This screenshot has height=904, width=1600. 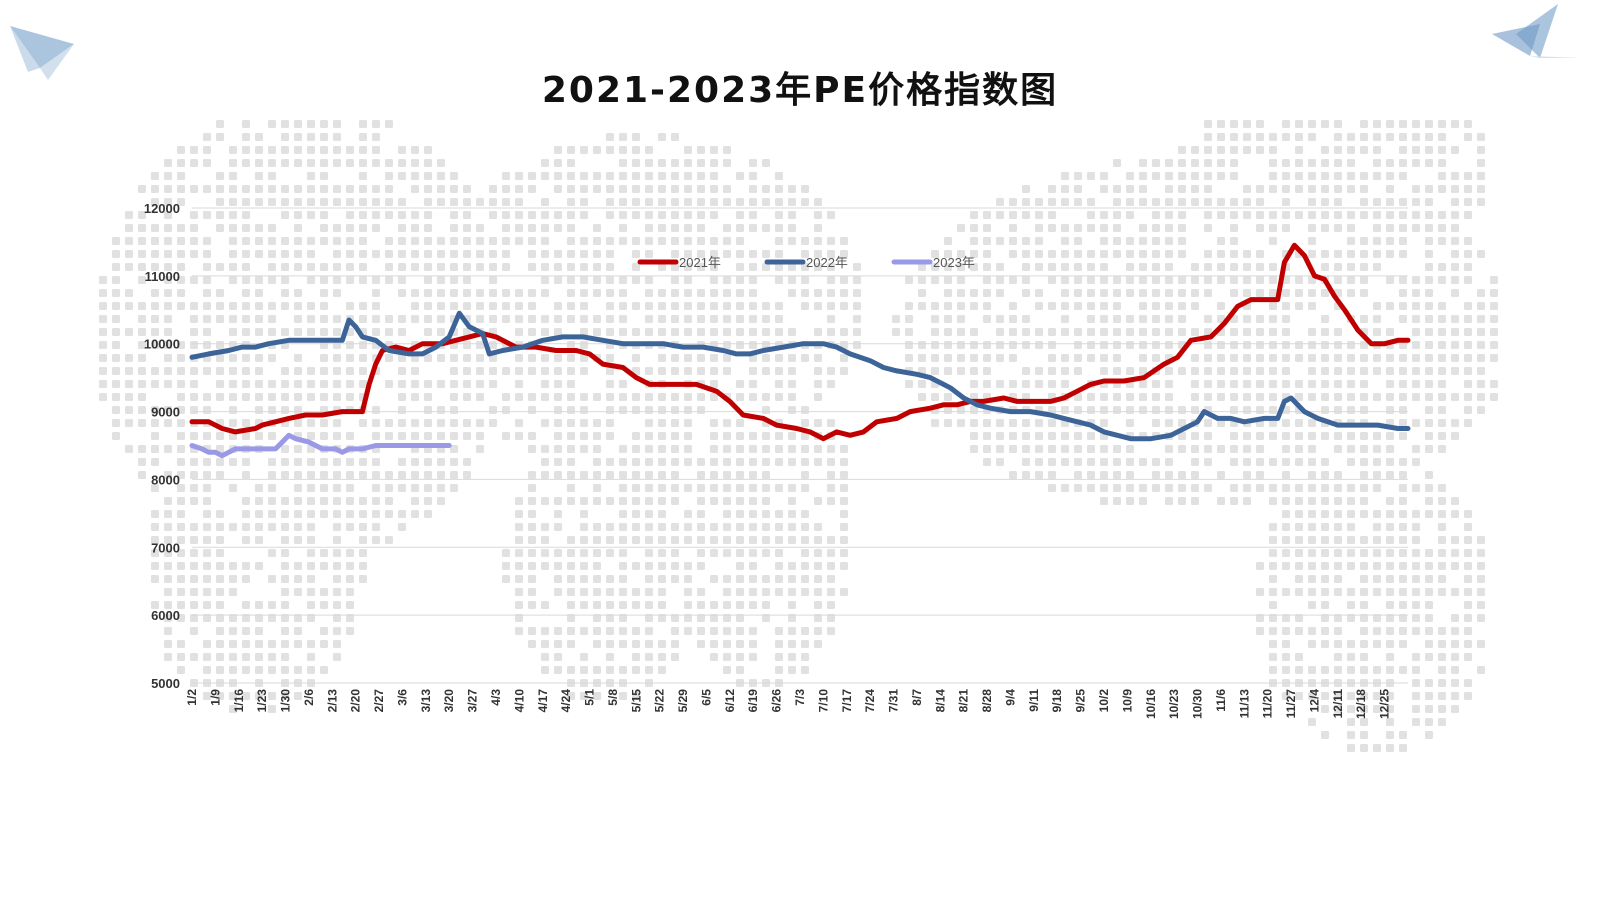 I want to click on x-tick-label: 7/17, so click(x=847, y=701).